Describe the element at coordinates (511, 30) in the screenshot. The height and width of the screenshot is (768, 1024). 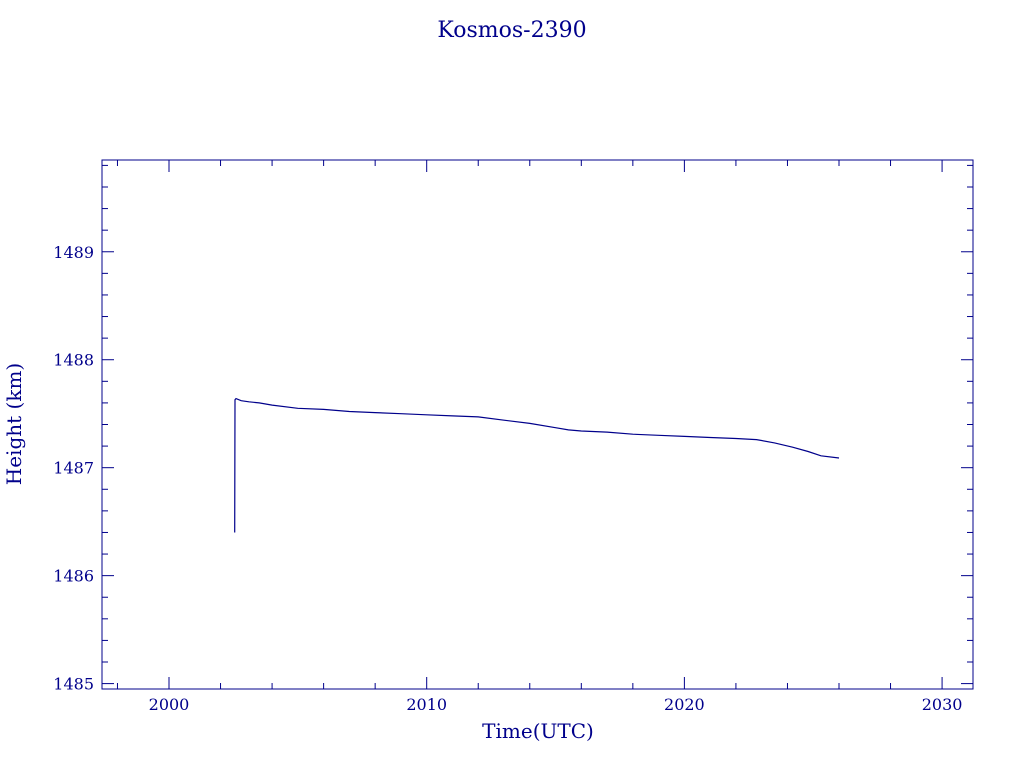
I see `chart-title: Kosmos-2390` at that location.